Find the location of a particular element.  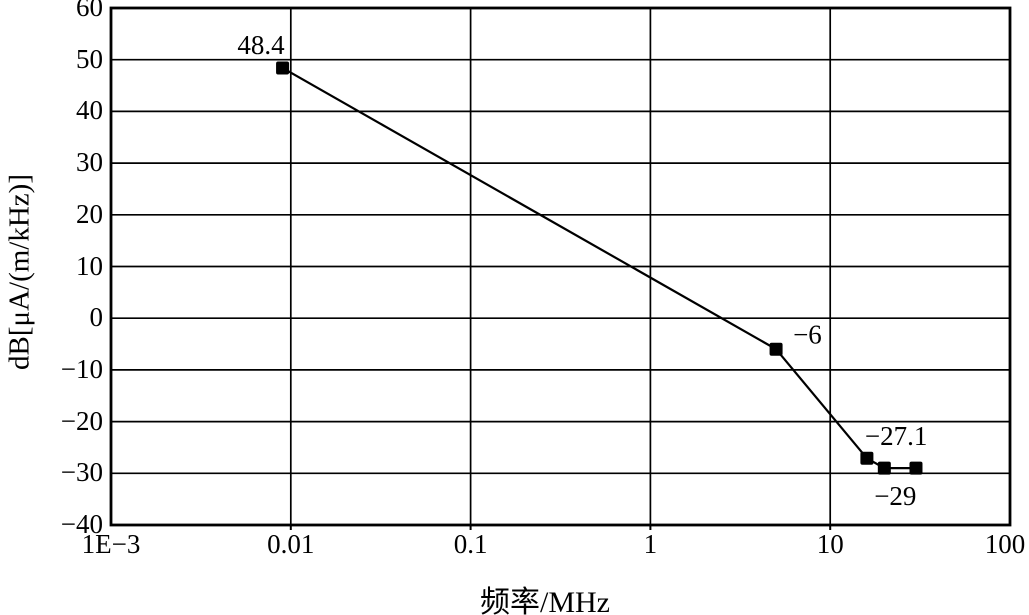

x-tick-label: 0.1 is located at coordinates (470, 544).